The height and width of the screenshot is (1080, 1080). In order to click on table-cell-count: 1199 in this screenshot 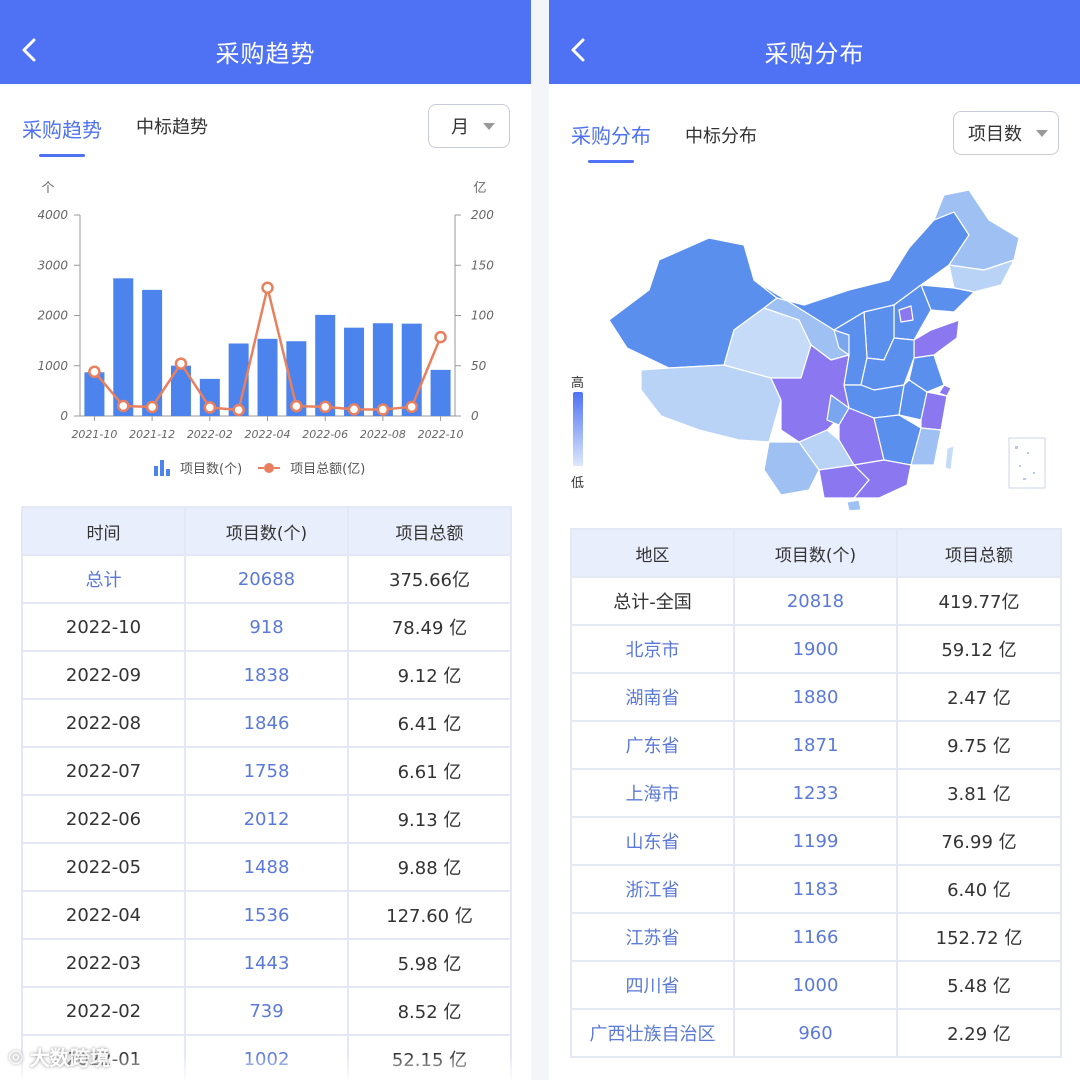, I will do `click(815, 841)`.